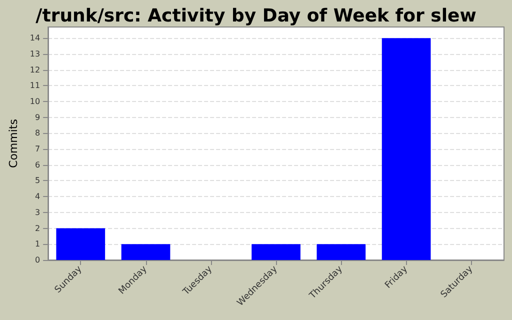 The height and width of the screenshot is (320, 512). Describe the element at coordinates (37, 165) in the screenshot. I see `y-tick-label: 6` at that location.